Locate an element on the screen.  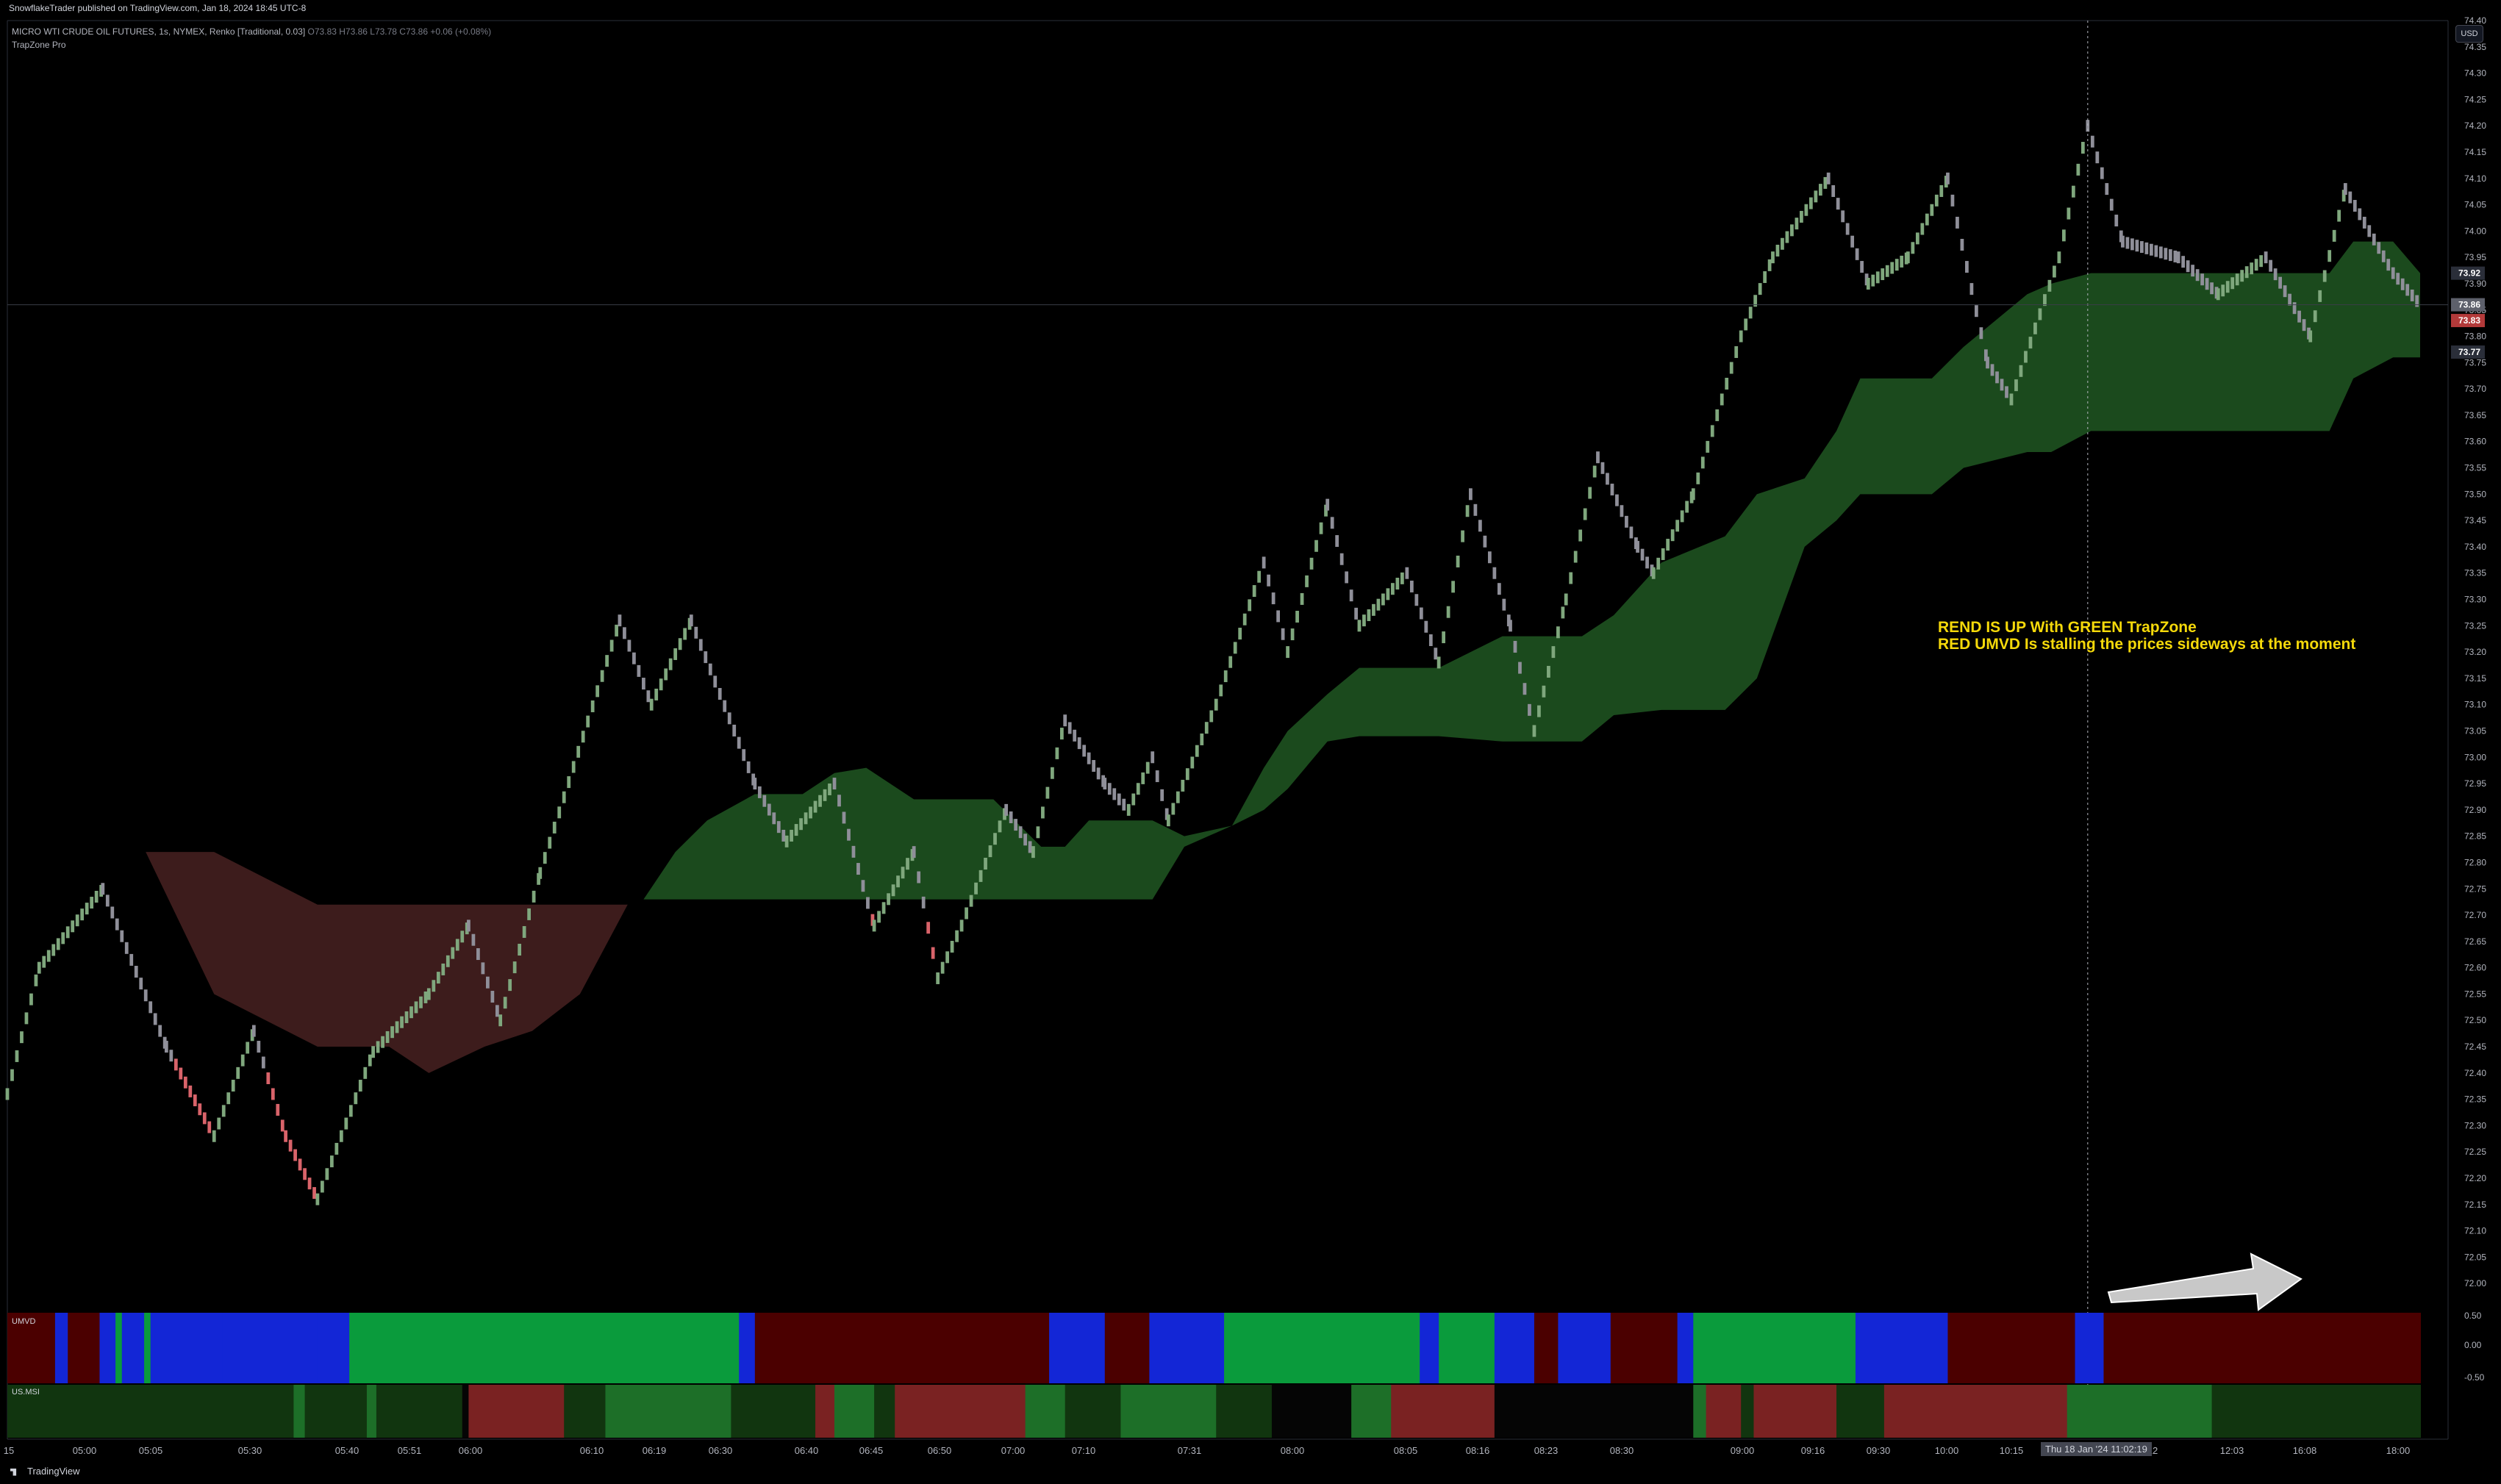
price-tick-label: 72.55 is located at coordinates (2475, 994).